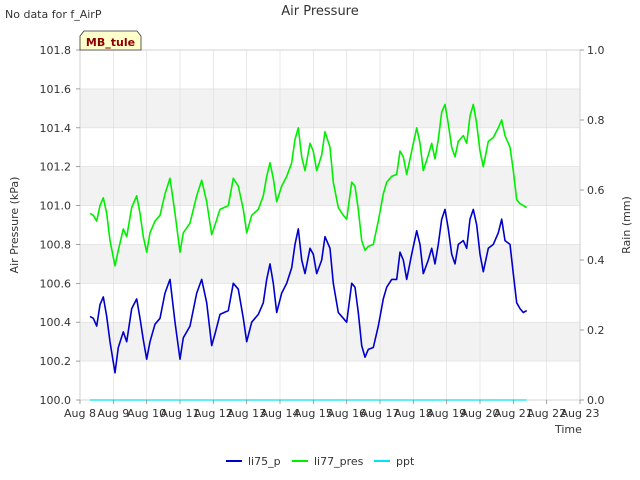 This screenshot has width=640, height=480. What do you see at coordinates (596, 400) in the screenshot?
I see `y2-tick-label: 0.0` at bounding box center [596, 400].